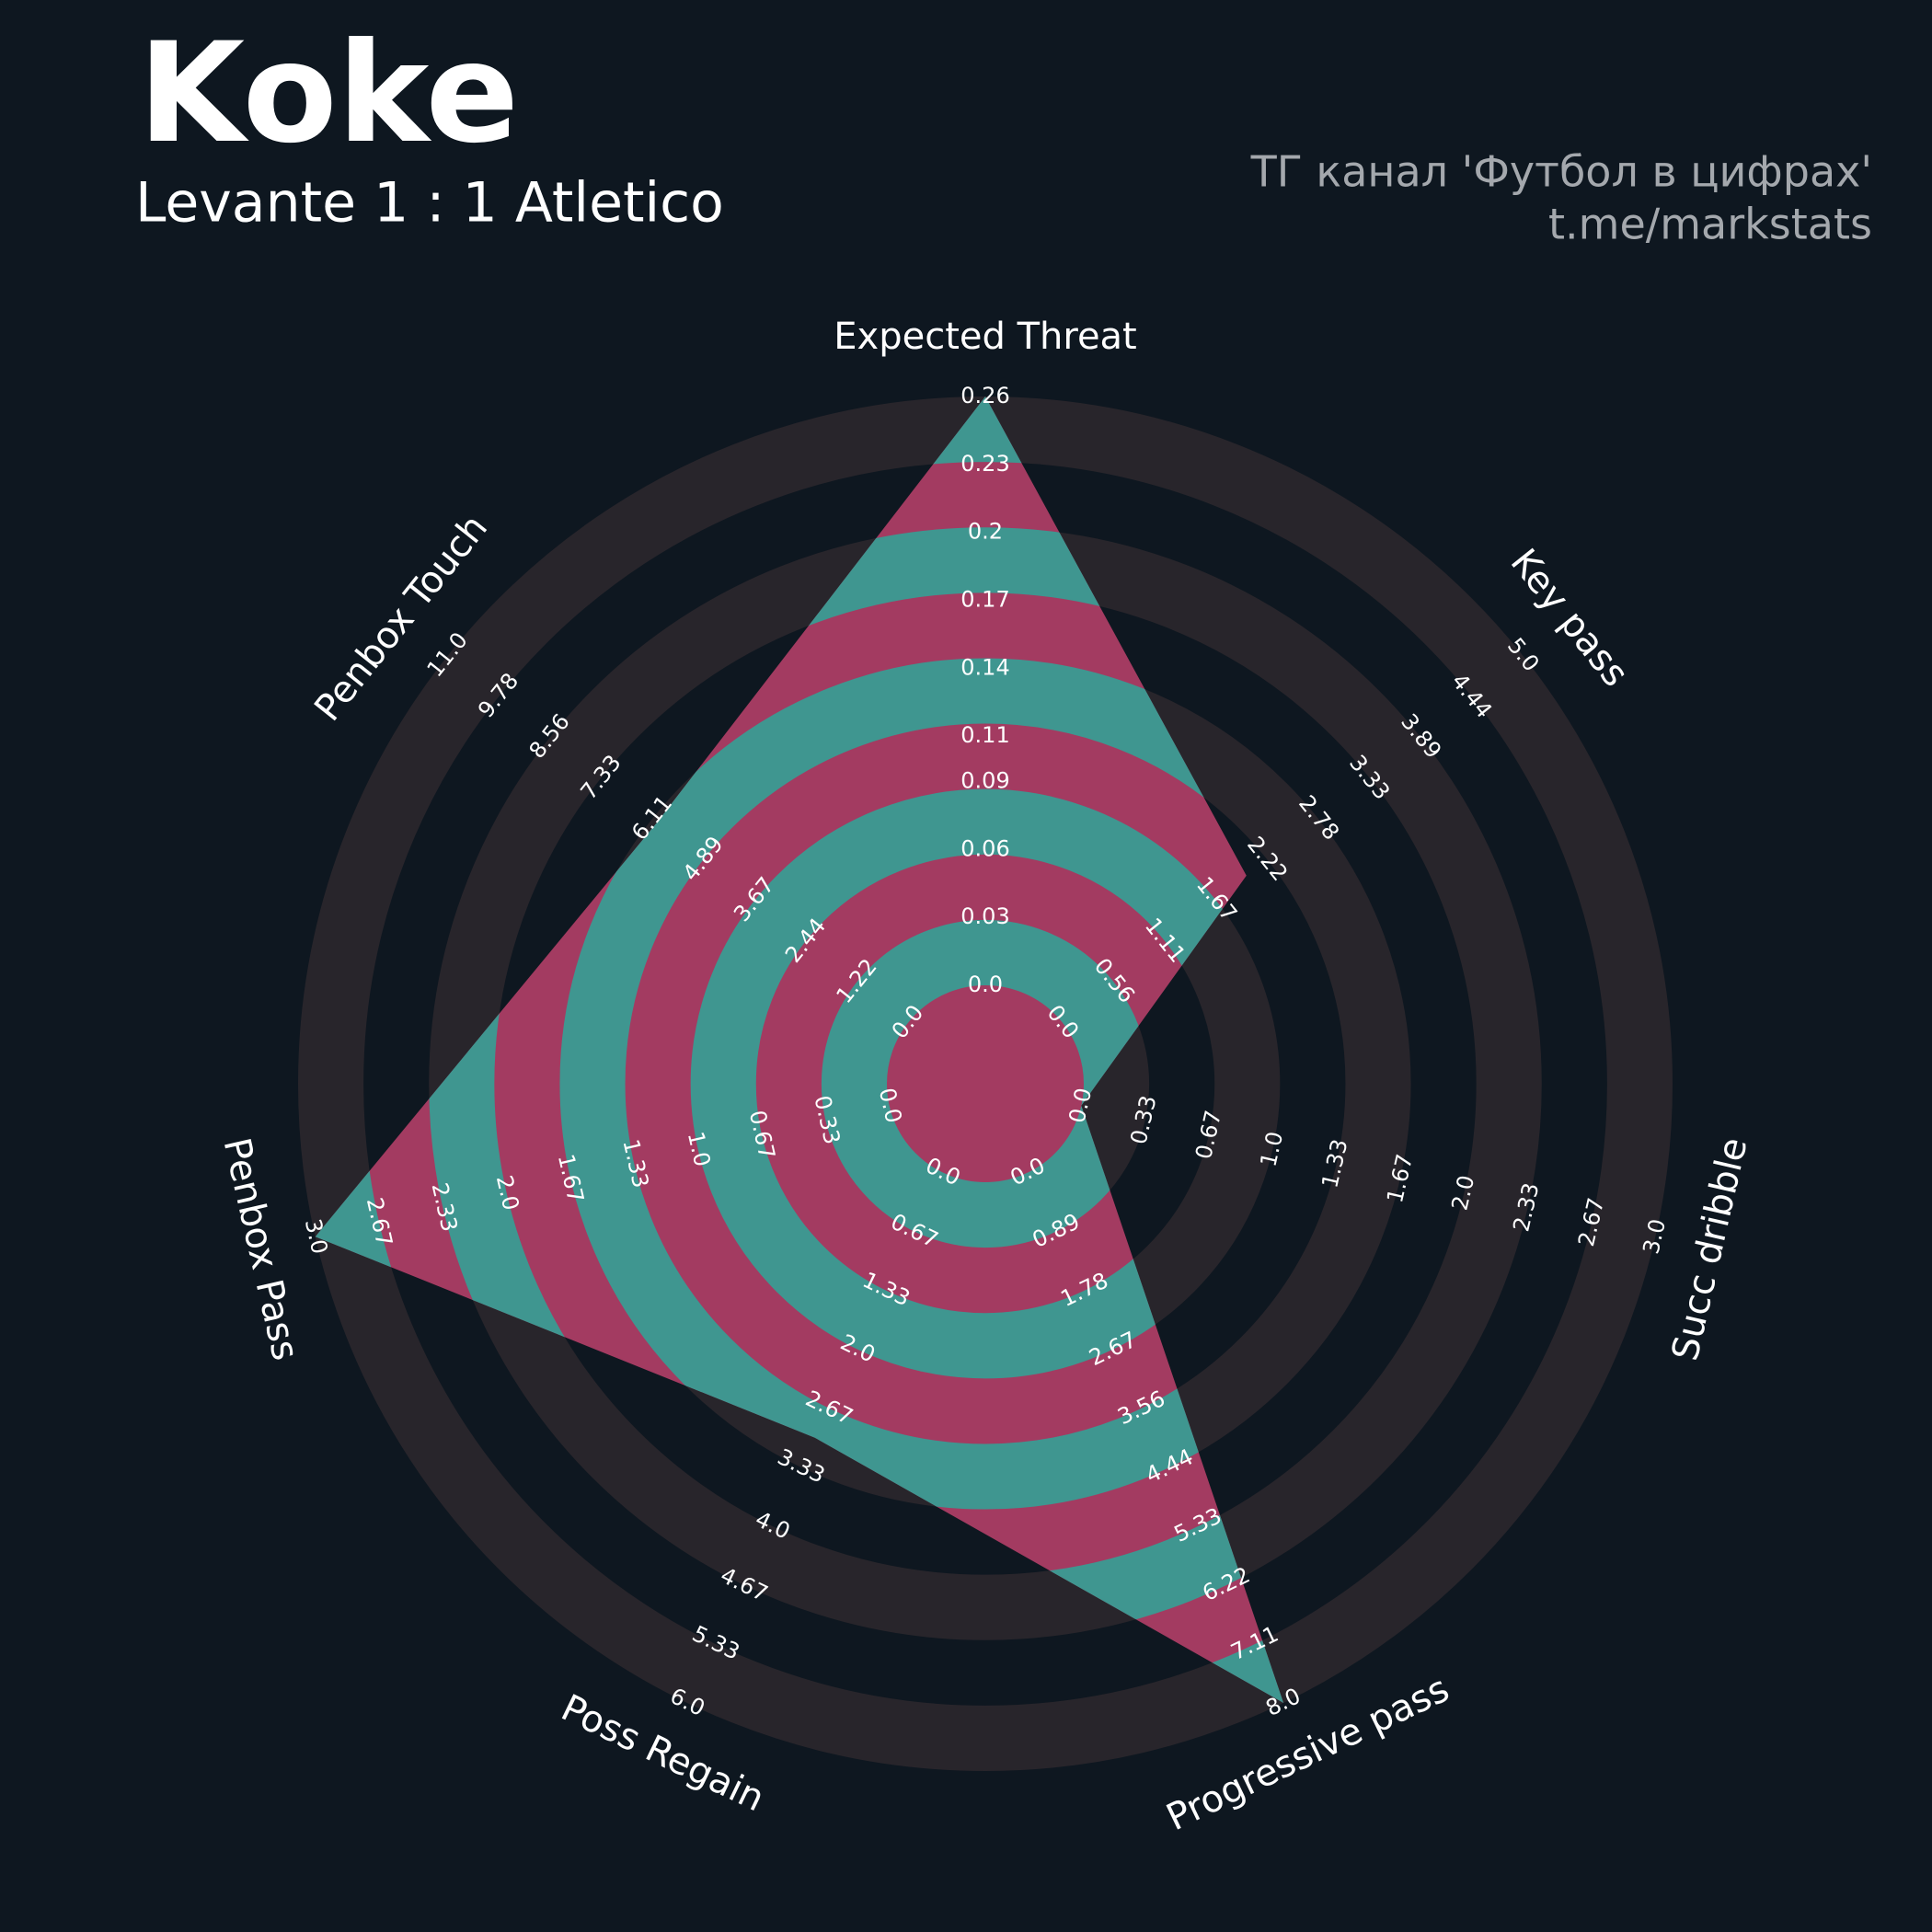  Describe the element at coordinates (984, 600) in the screenshot. I see `tick-label: 0.17` at that location.